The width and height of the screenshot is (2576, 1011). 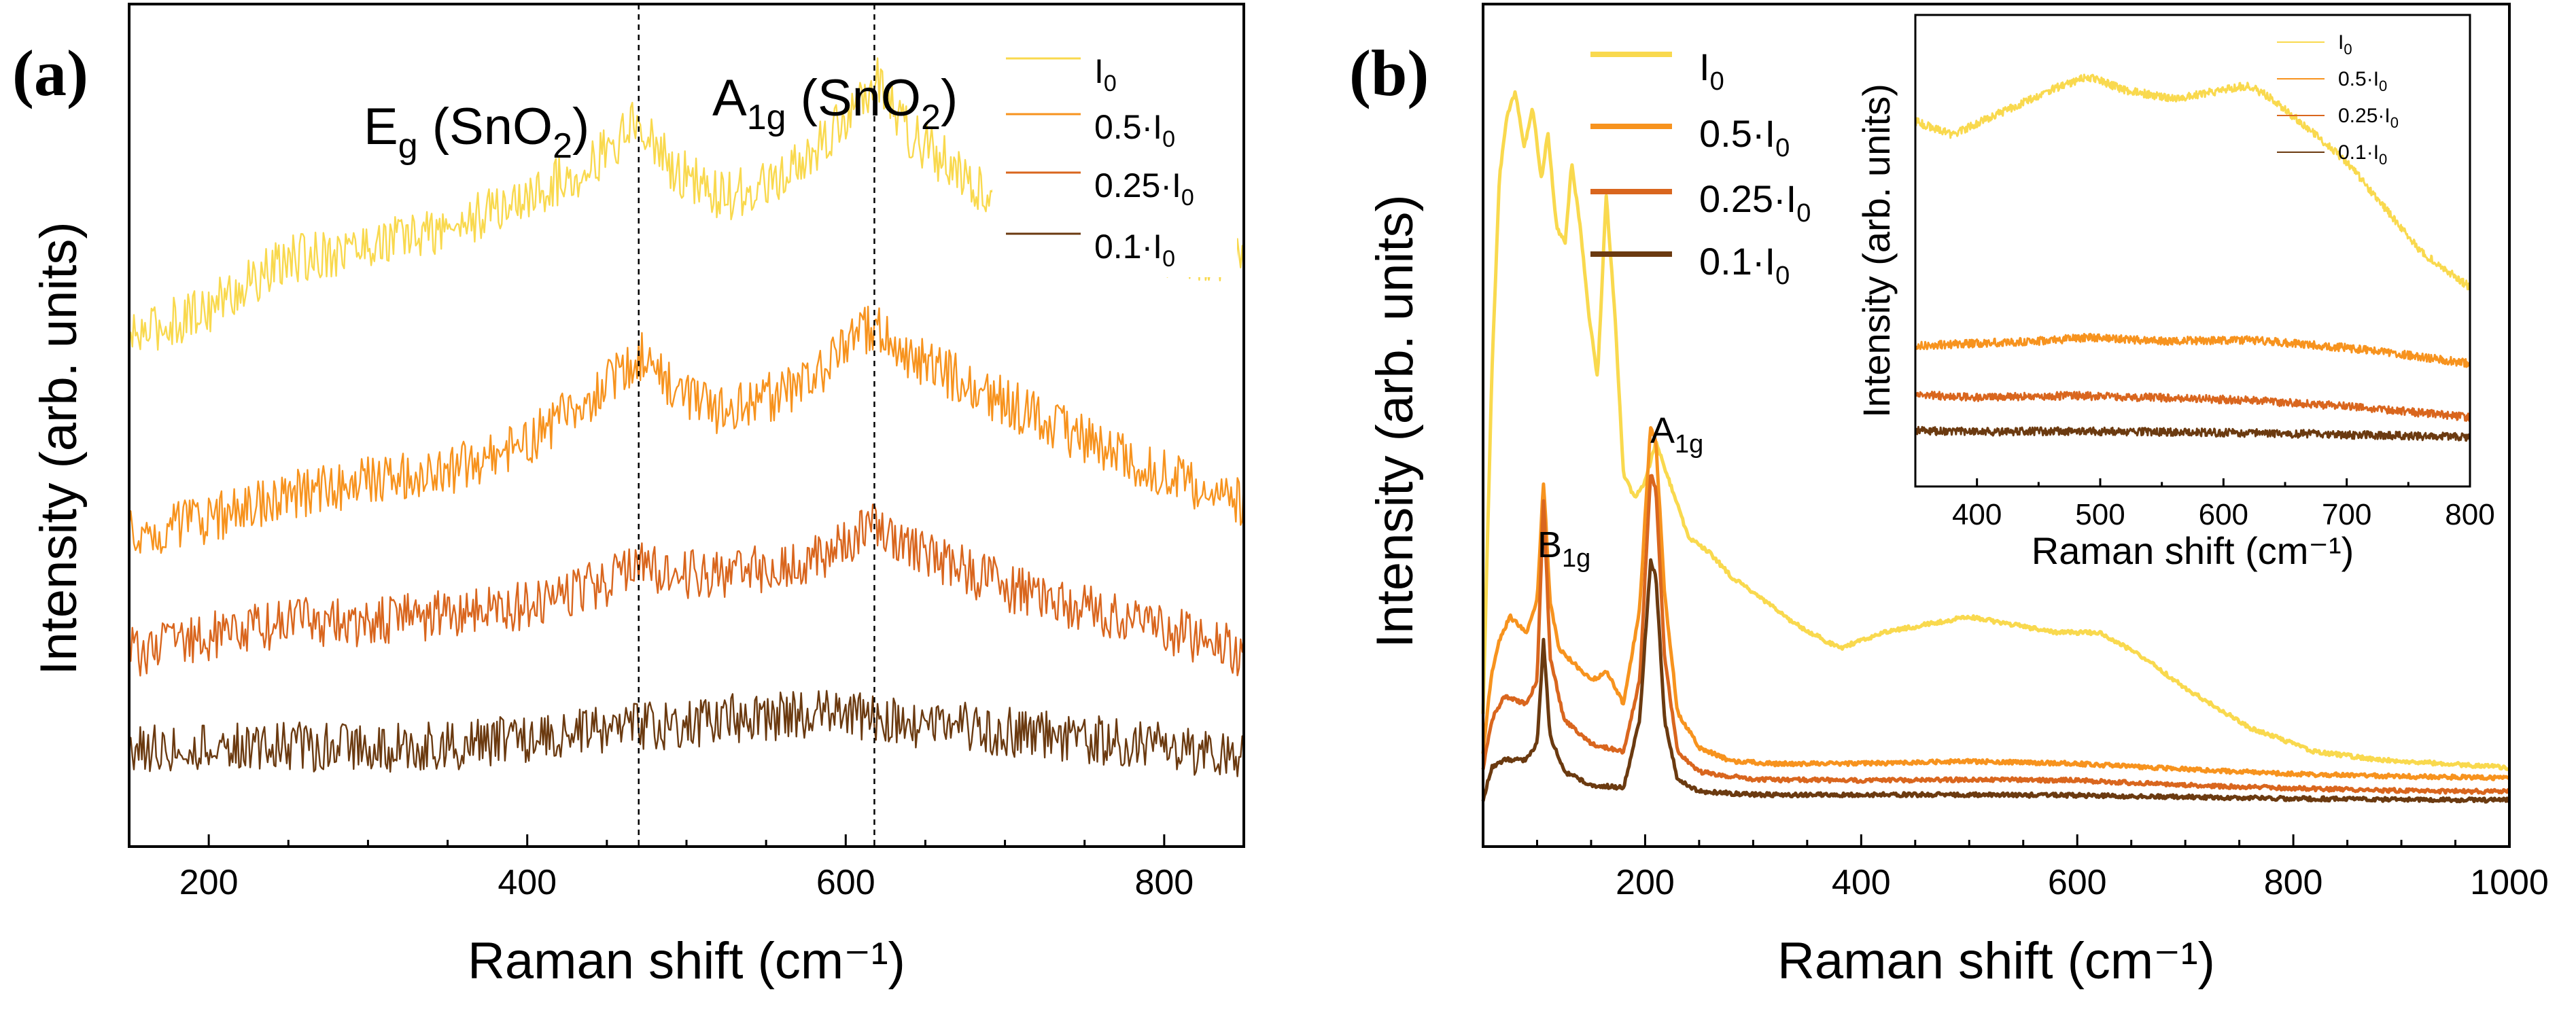 What do you see at coordinates (1755, 202) in the screenshot?
I see `legend-b-label-quarter: 0.25·I0` at bounding box center [1755, 202].